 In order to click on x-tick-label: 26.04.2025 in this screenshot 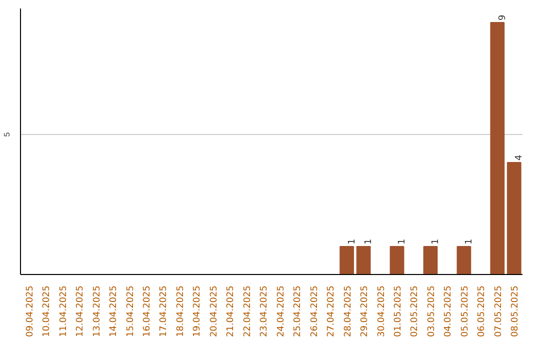, I will do `click(315, 312)`.